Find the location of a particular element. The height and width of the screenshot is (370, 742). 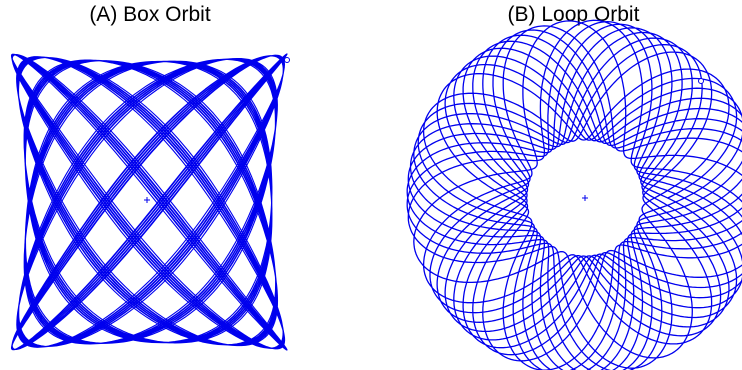

box-orbit-title: (A) Box Orbit is located at coordinates (150, 14).